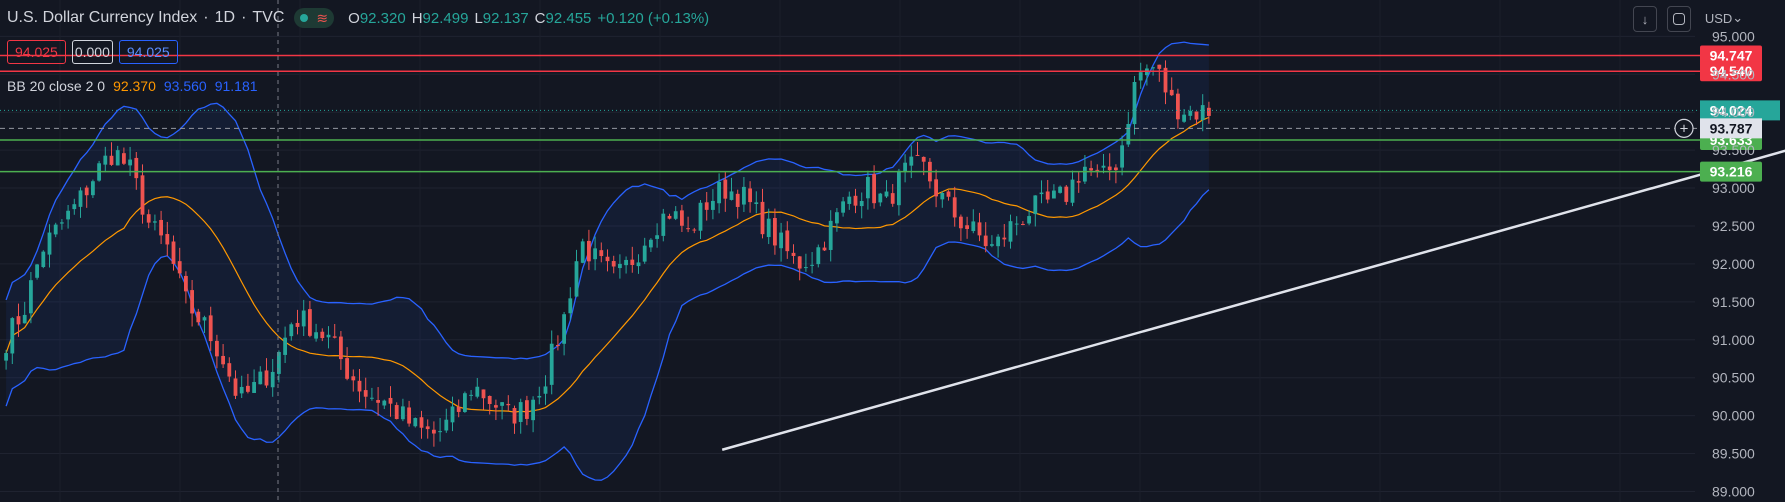 The height and width of the screenshot is (502, 1785). I want to click on y-tick-label: 93.000, so click(1733, 188).